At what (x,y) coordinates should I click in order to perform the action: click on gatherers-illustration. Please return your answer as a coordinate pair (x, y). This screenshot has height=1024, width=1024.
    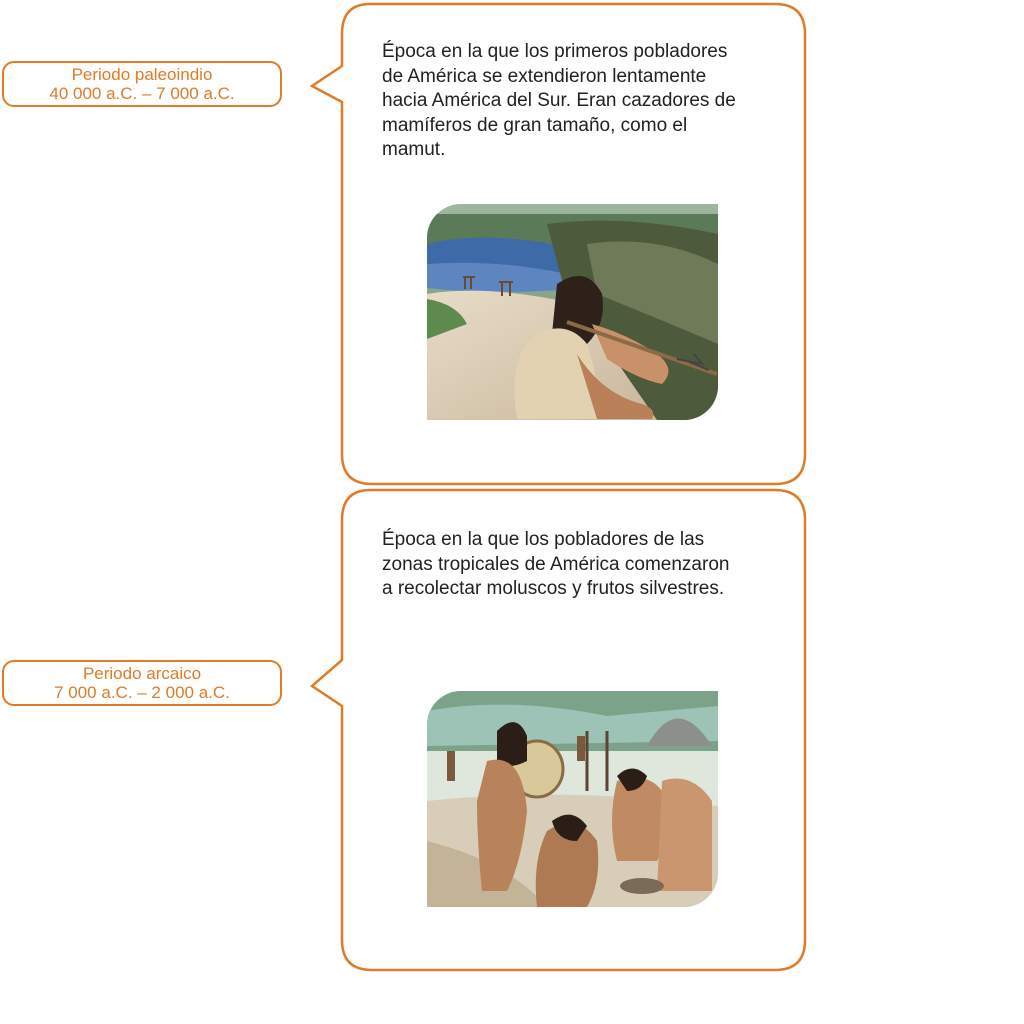
    Looking at the image, I should click on (572, 799).